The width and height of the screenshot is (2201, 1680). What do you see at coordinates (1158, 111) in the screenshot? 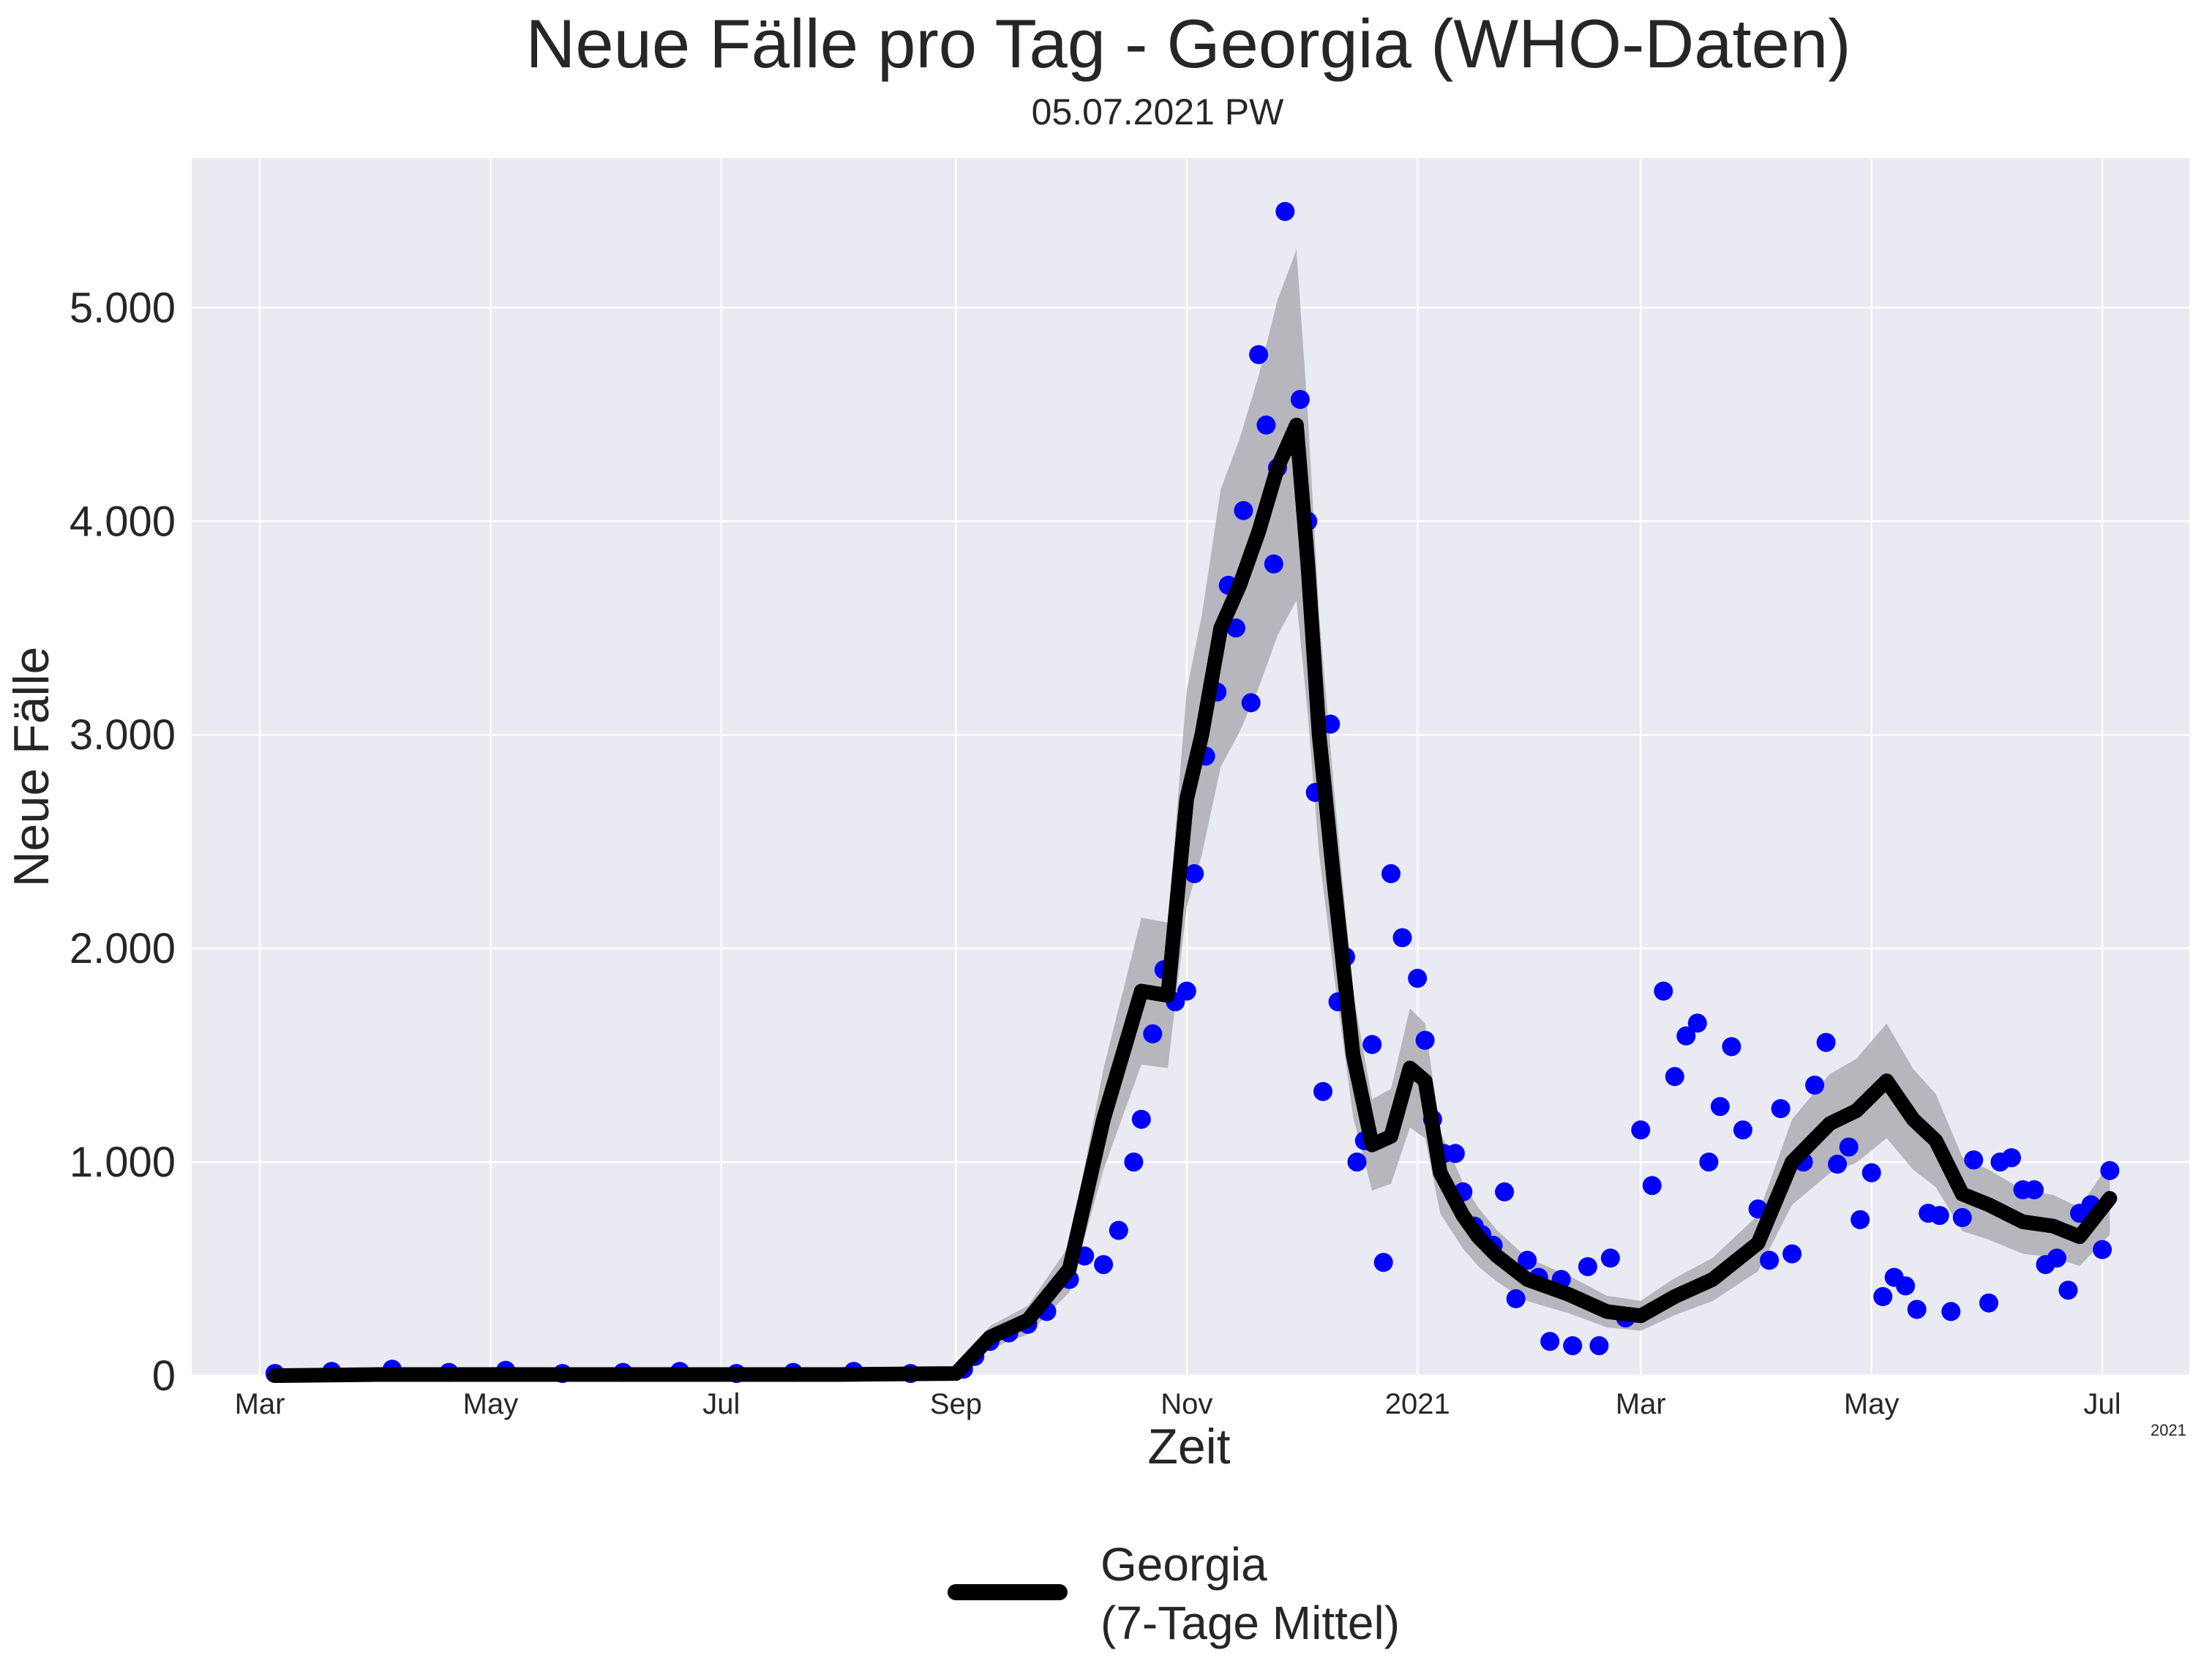
I see `chart-subtitle: 05.07.2021 PW` at bounding box center [1158, 111].